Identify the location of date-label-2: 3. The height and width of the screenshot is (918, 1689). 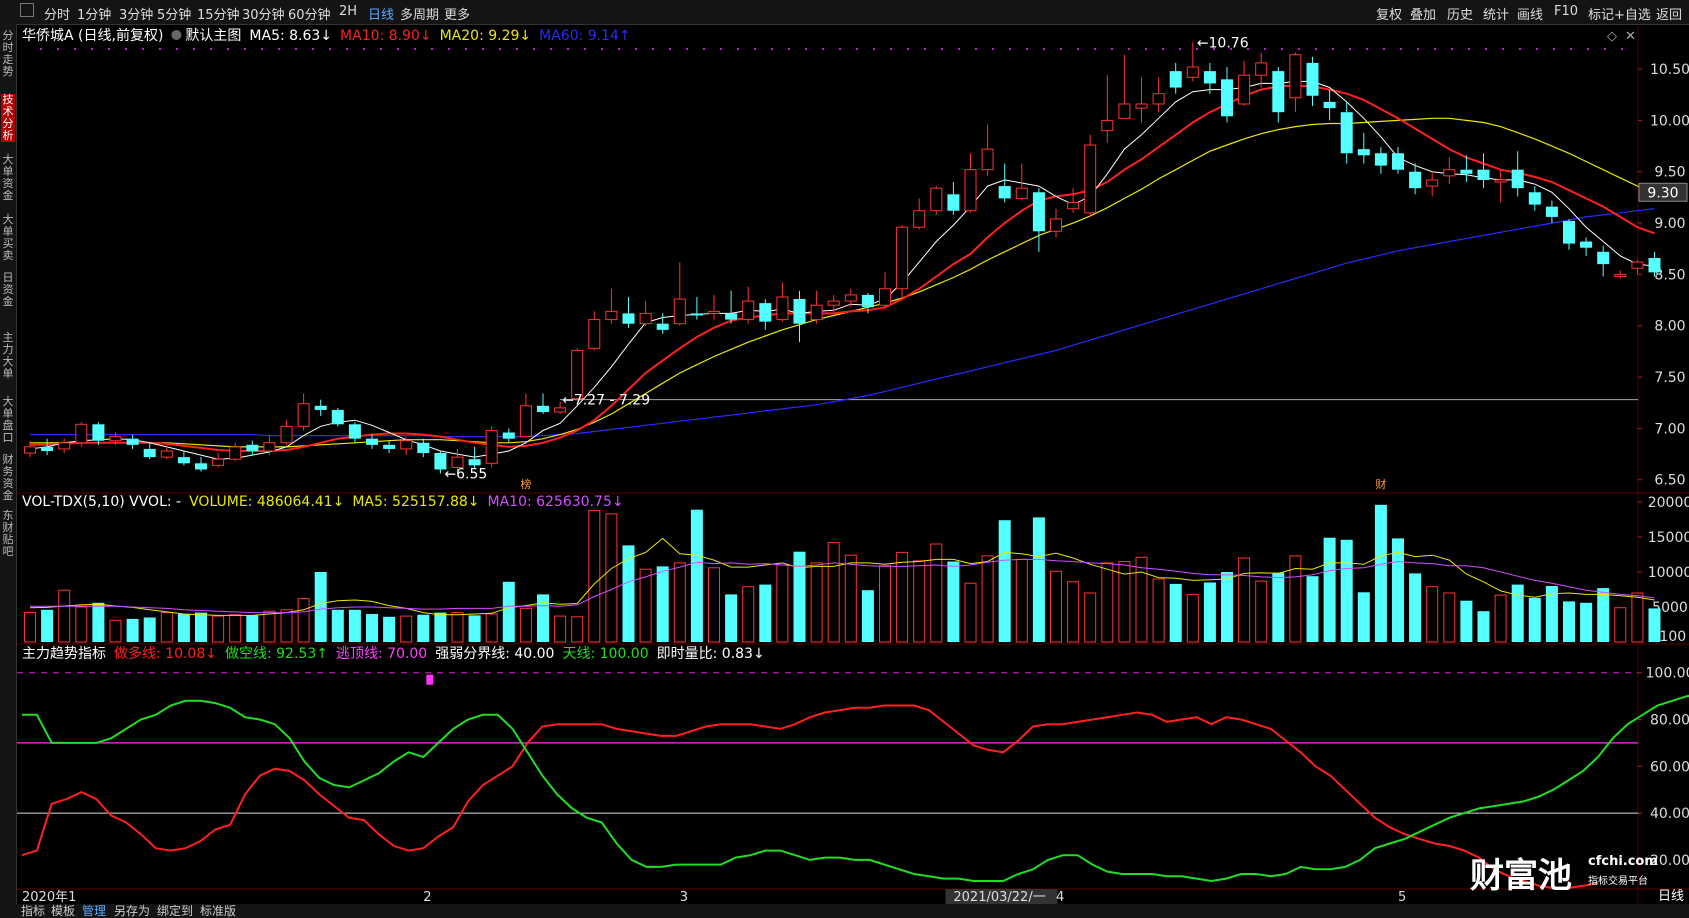
(684, 897).